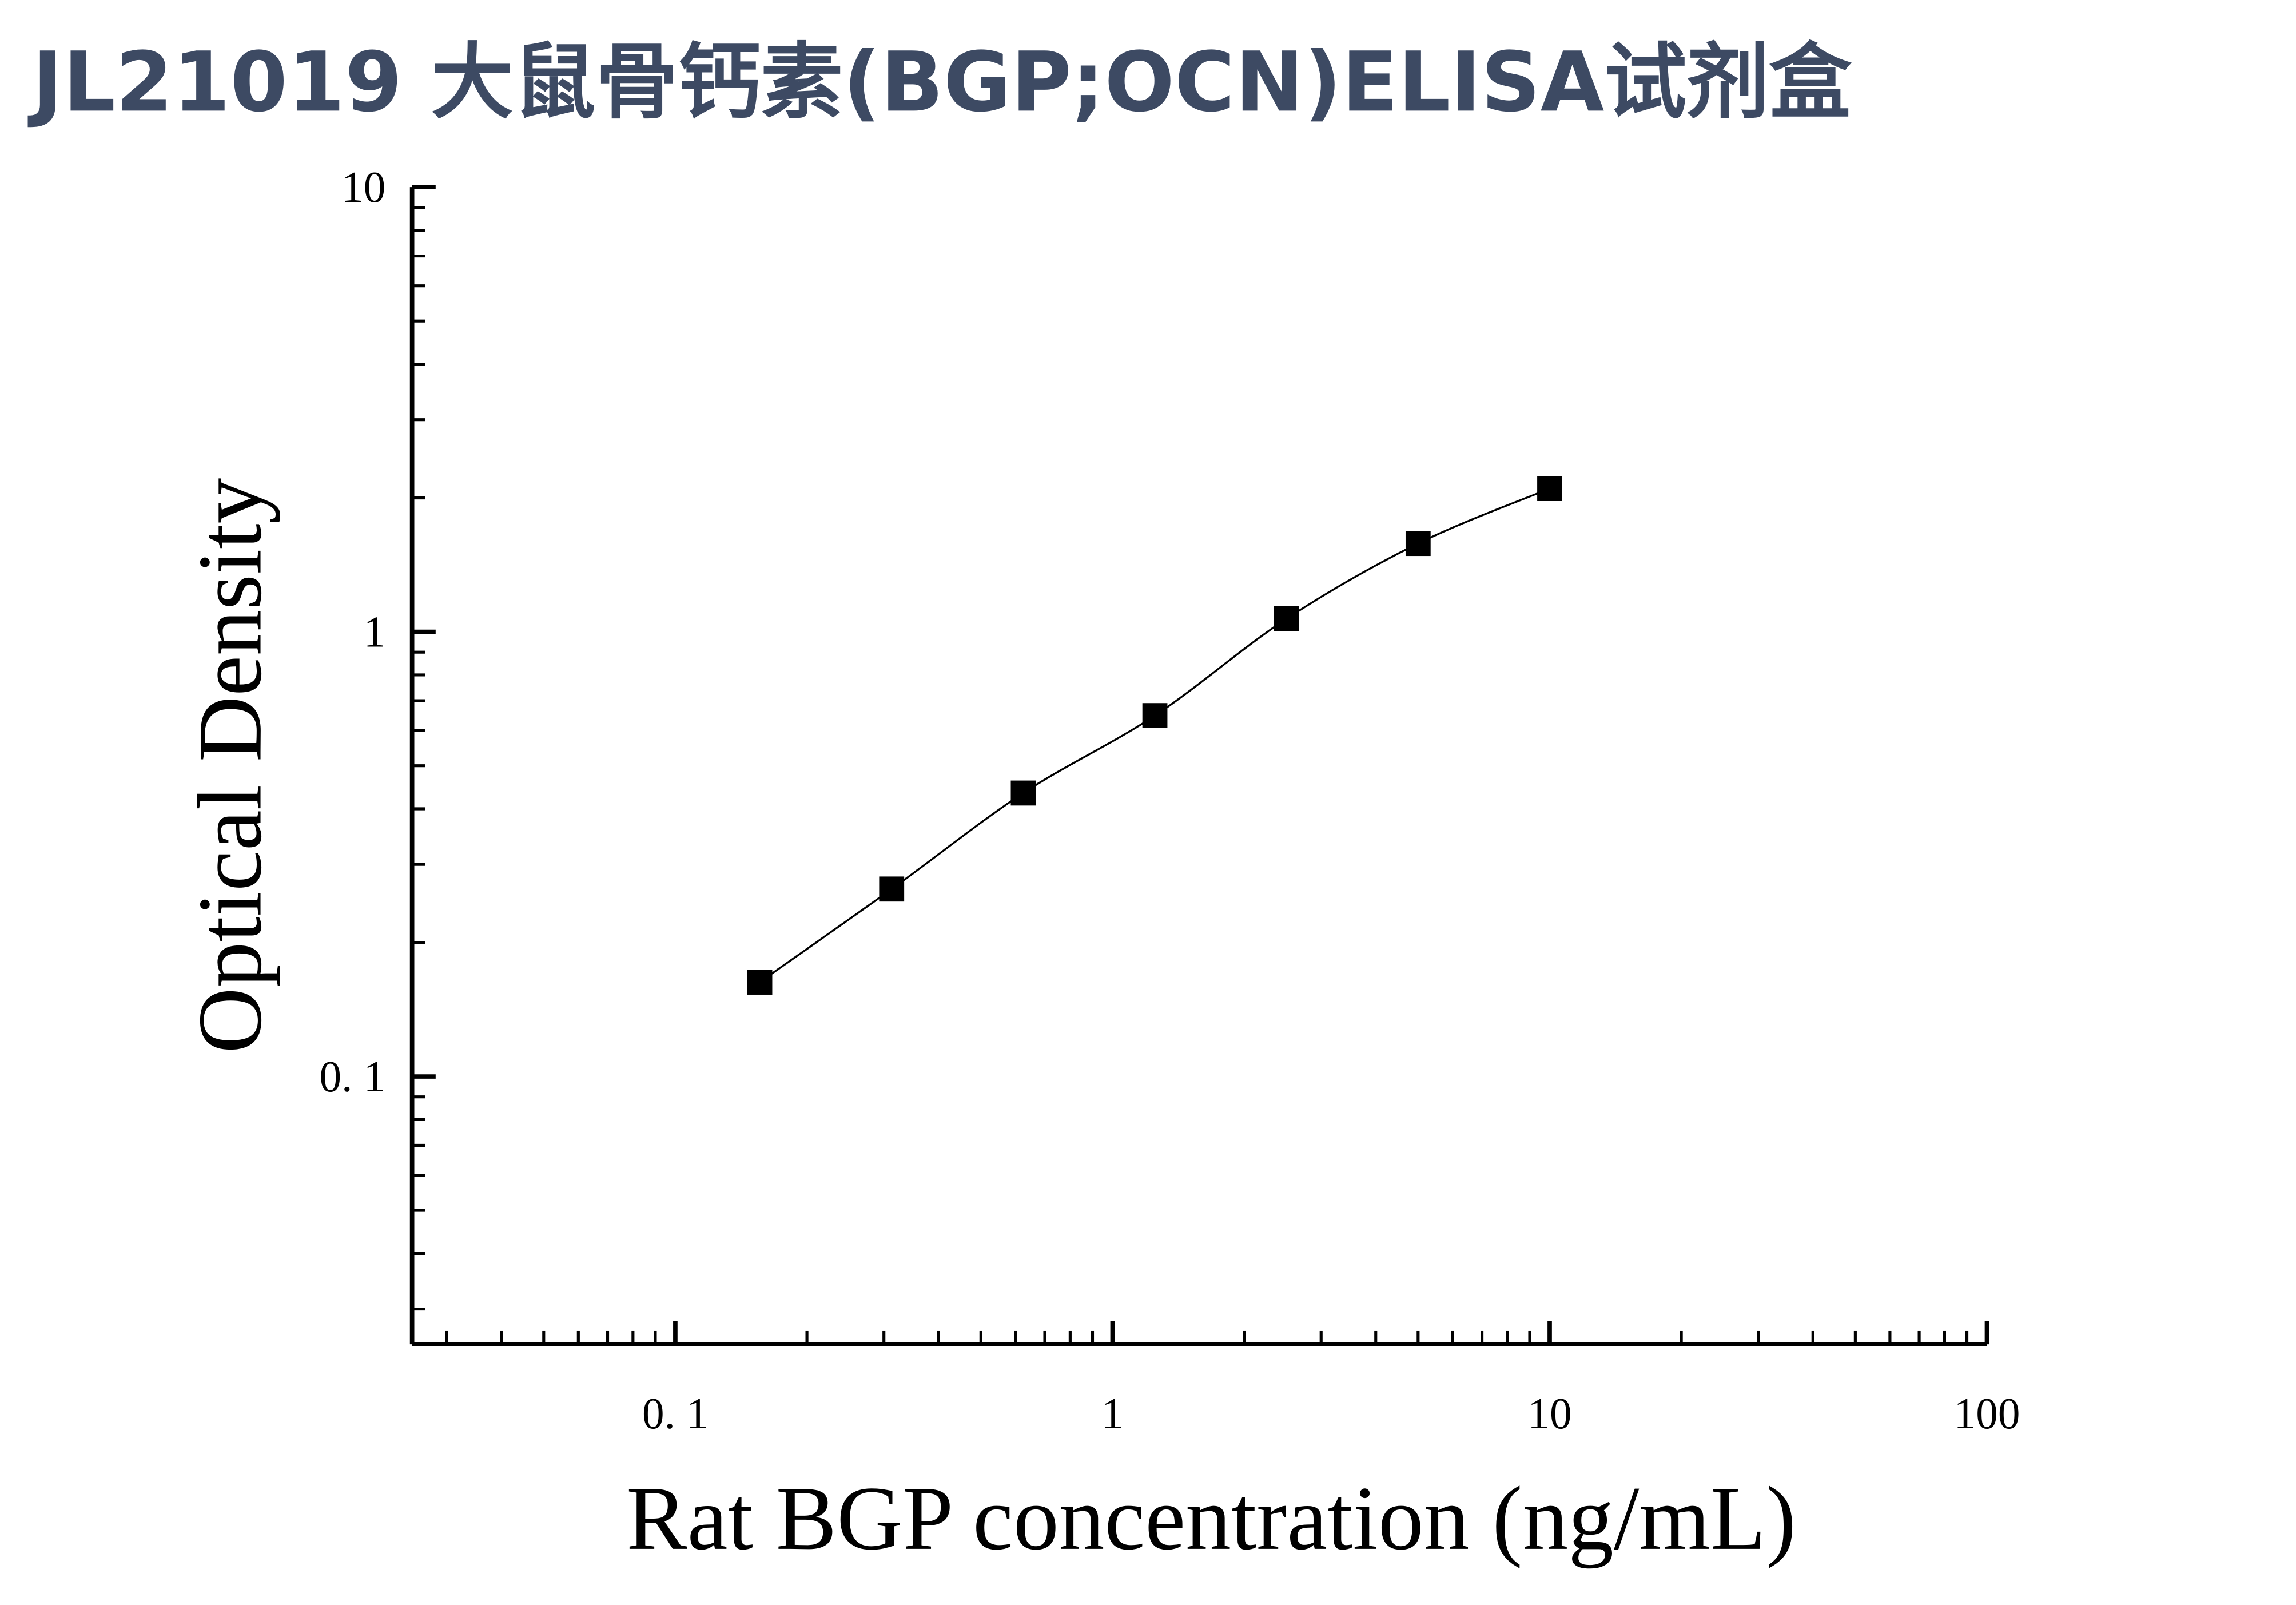 This screenshot has height=1605, width=2296. I want to click on x-tick-label: 10, so click(1549, 1413).